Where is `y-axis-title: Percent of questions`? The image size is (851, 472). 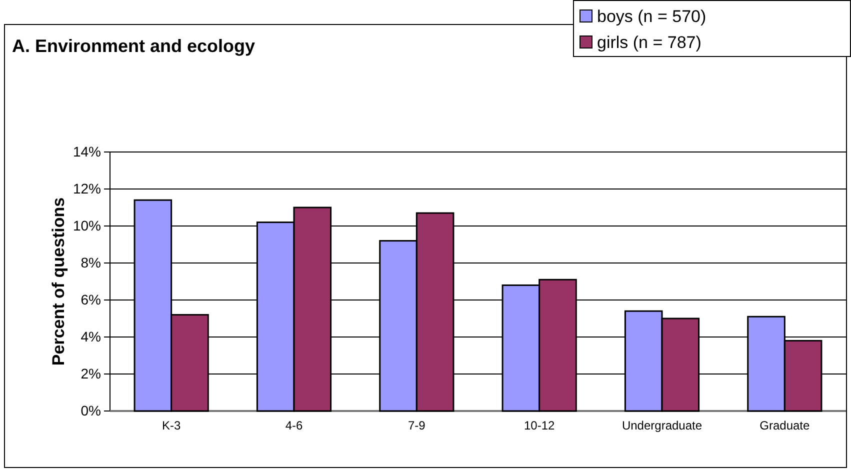 y-axis-title: Percent of questions is located at coordinates (58, 281).